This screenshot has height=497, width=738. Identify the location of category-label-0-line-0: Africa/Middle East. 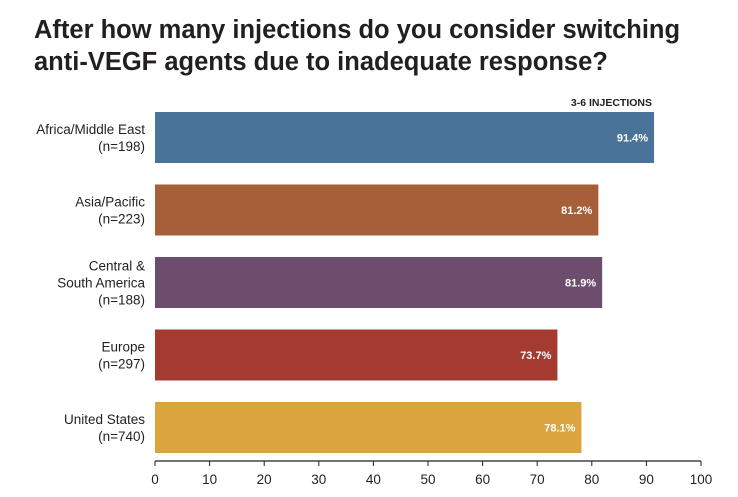
(90, 129).